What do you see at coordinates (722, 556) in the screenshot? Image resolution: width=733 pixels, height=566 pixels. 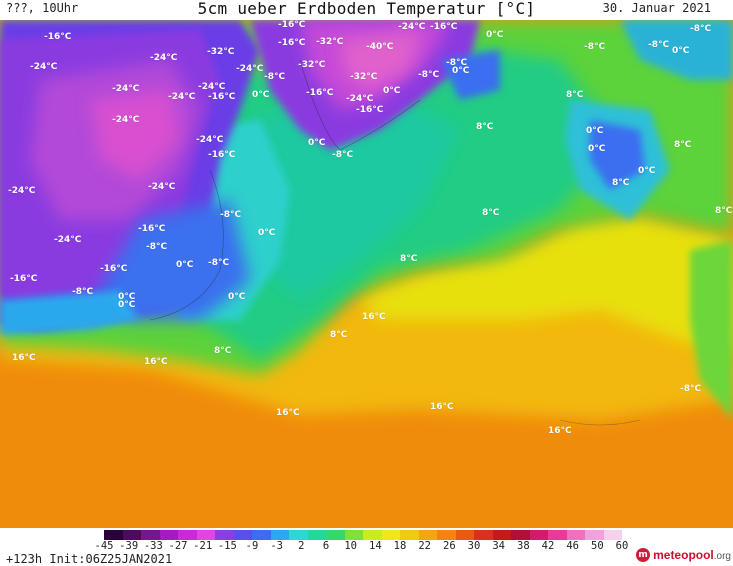 I see `brand-tld: .org` at bounding box center [722, 556].